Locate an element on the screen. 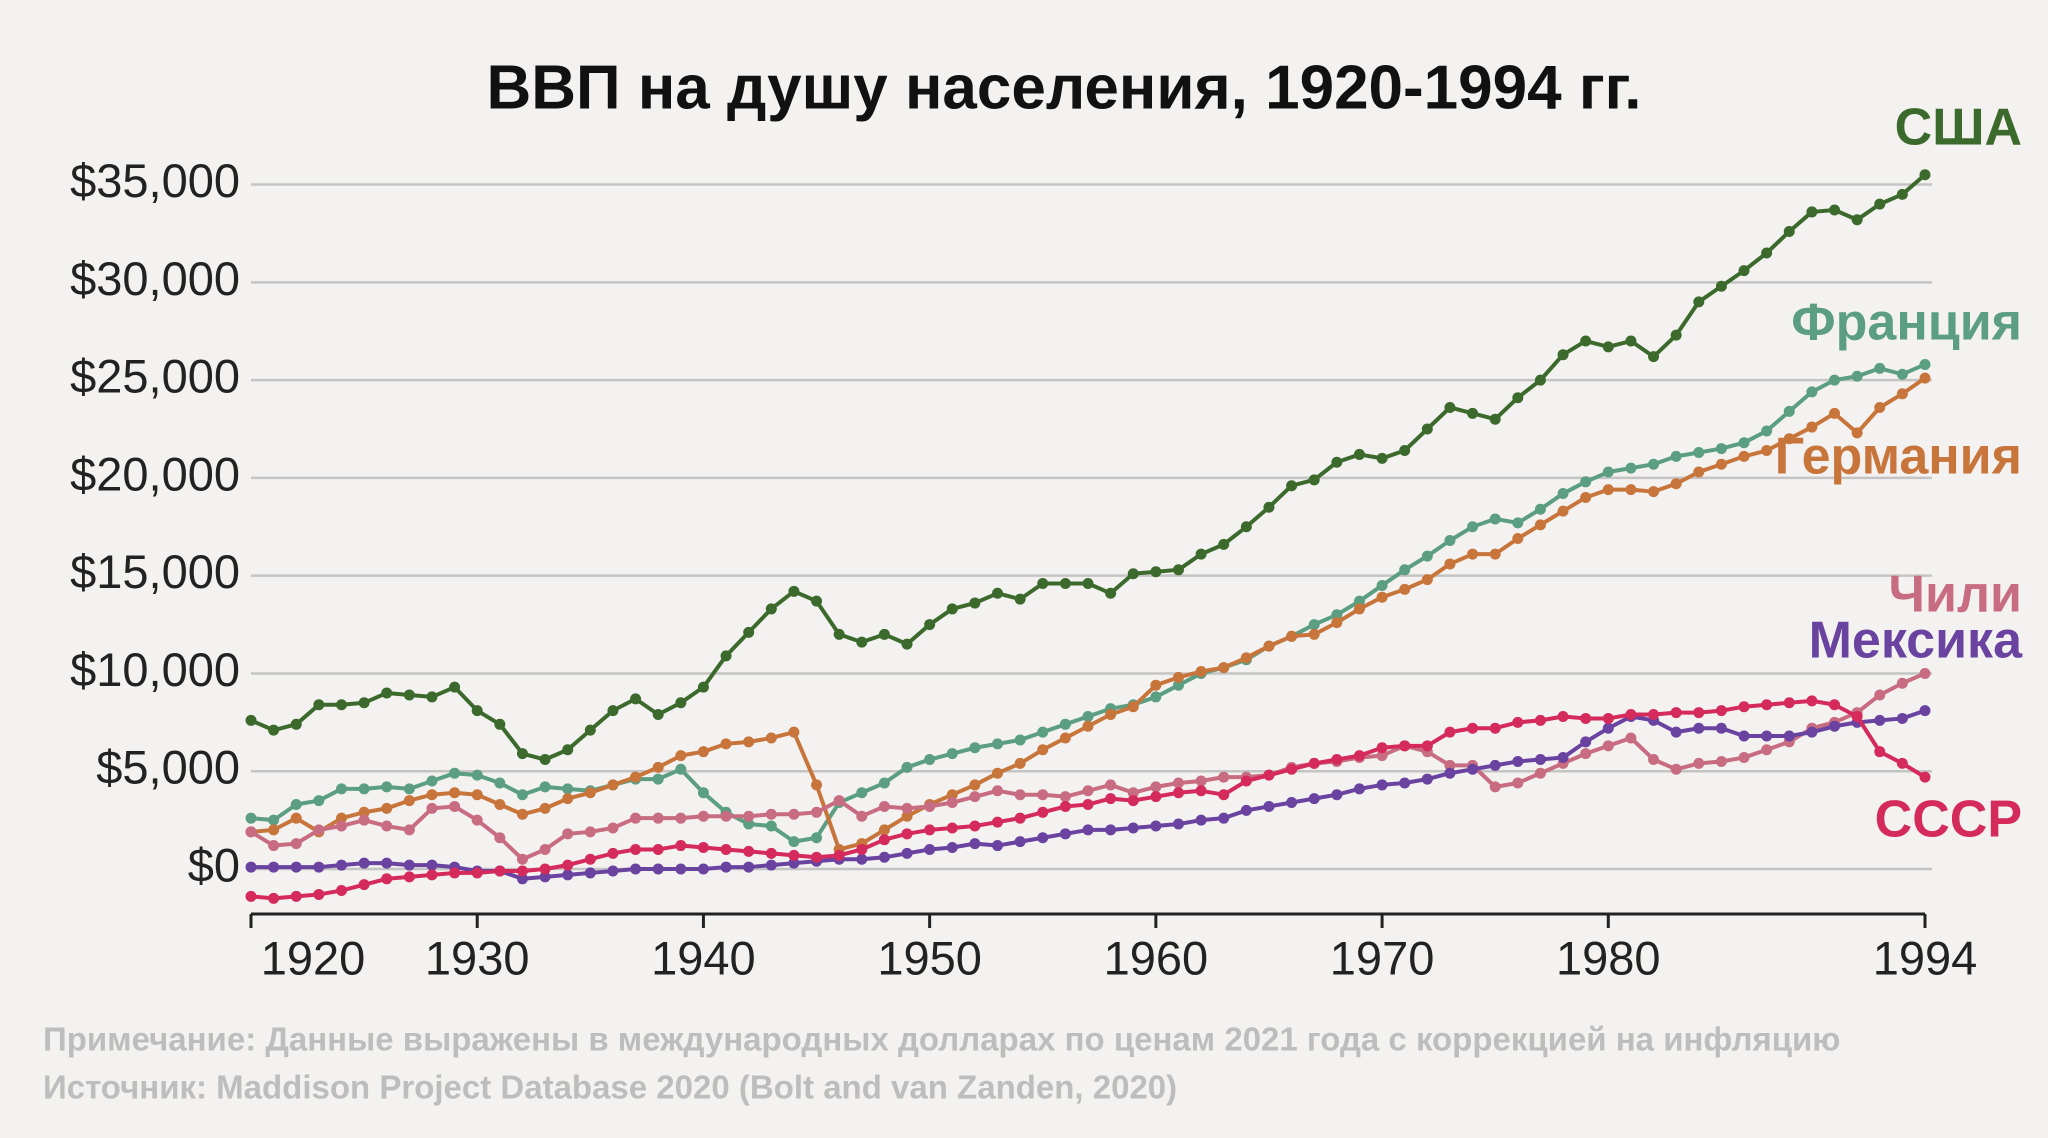 The width and height of the screenshot is (2048, 1138). y-tick-label: $15,000 is located at coordinates (155, 571).